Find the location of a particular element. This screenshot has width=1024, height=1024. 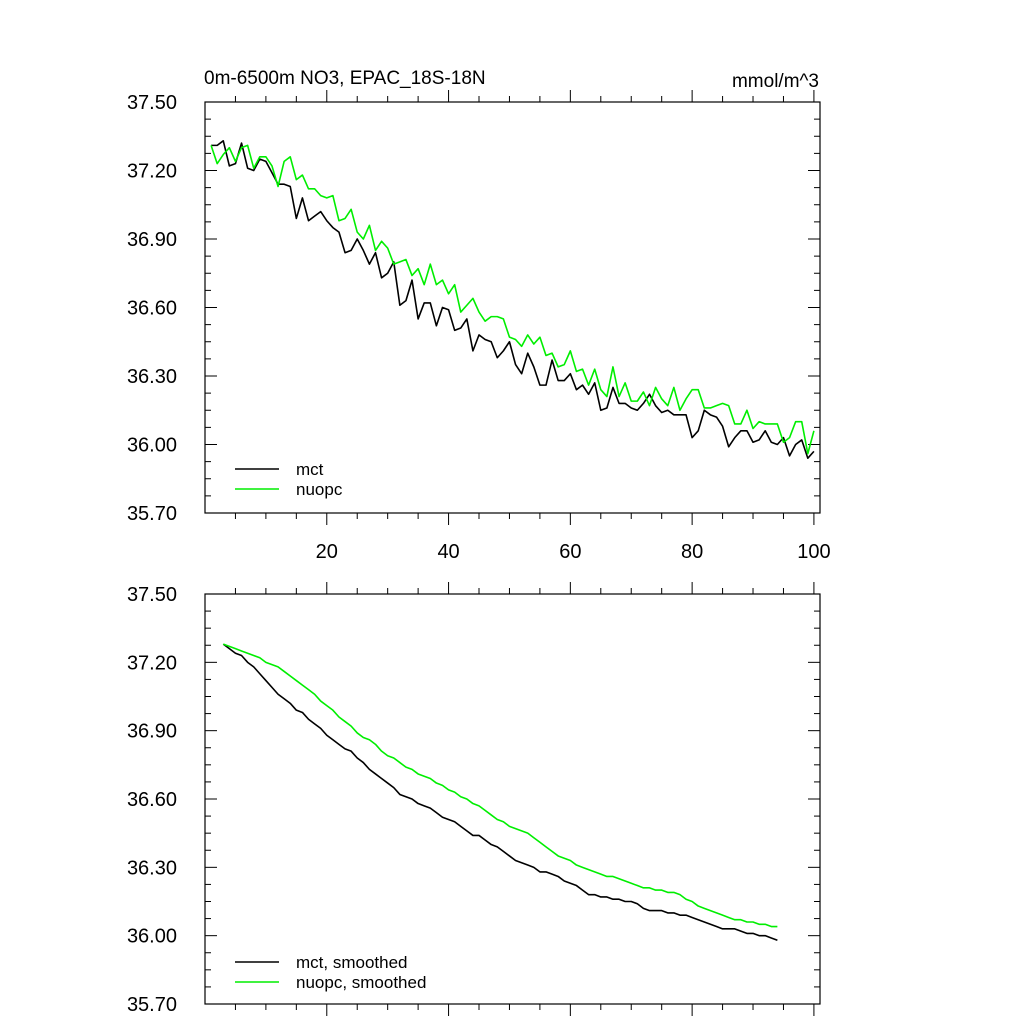

x-tick-label: 80 is located at coordinates (692, 552).